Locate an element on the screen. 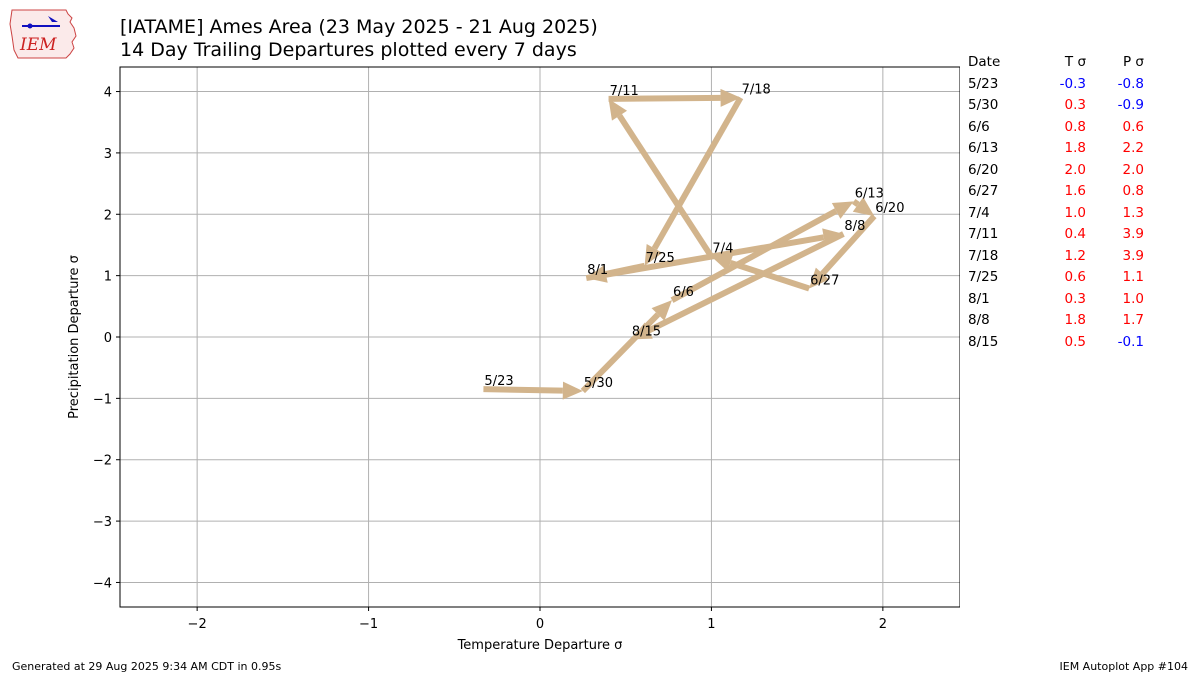 This screenshot has width=1200, height=675. row-date: 6/13 is located at coordinates (983, 148).